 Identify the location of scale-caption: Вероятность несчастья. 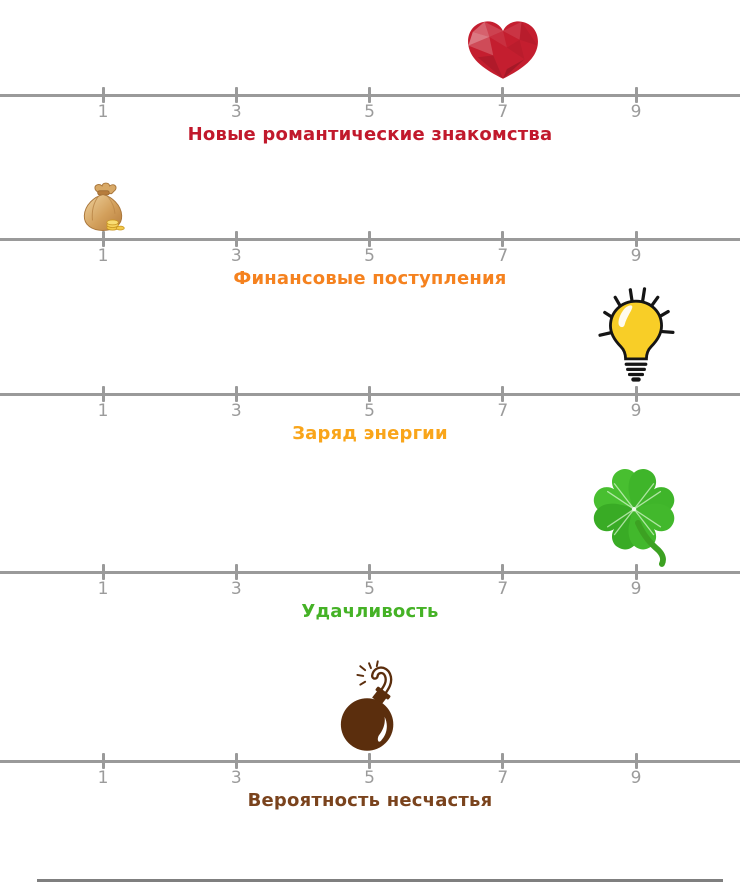
(370, 800).